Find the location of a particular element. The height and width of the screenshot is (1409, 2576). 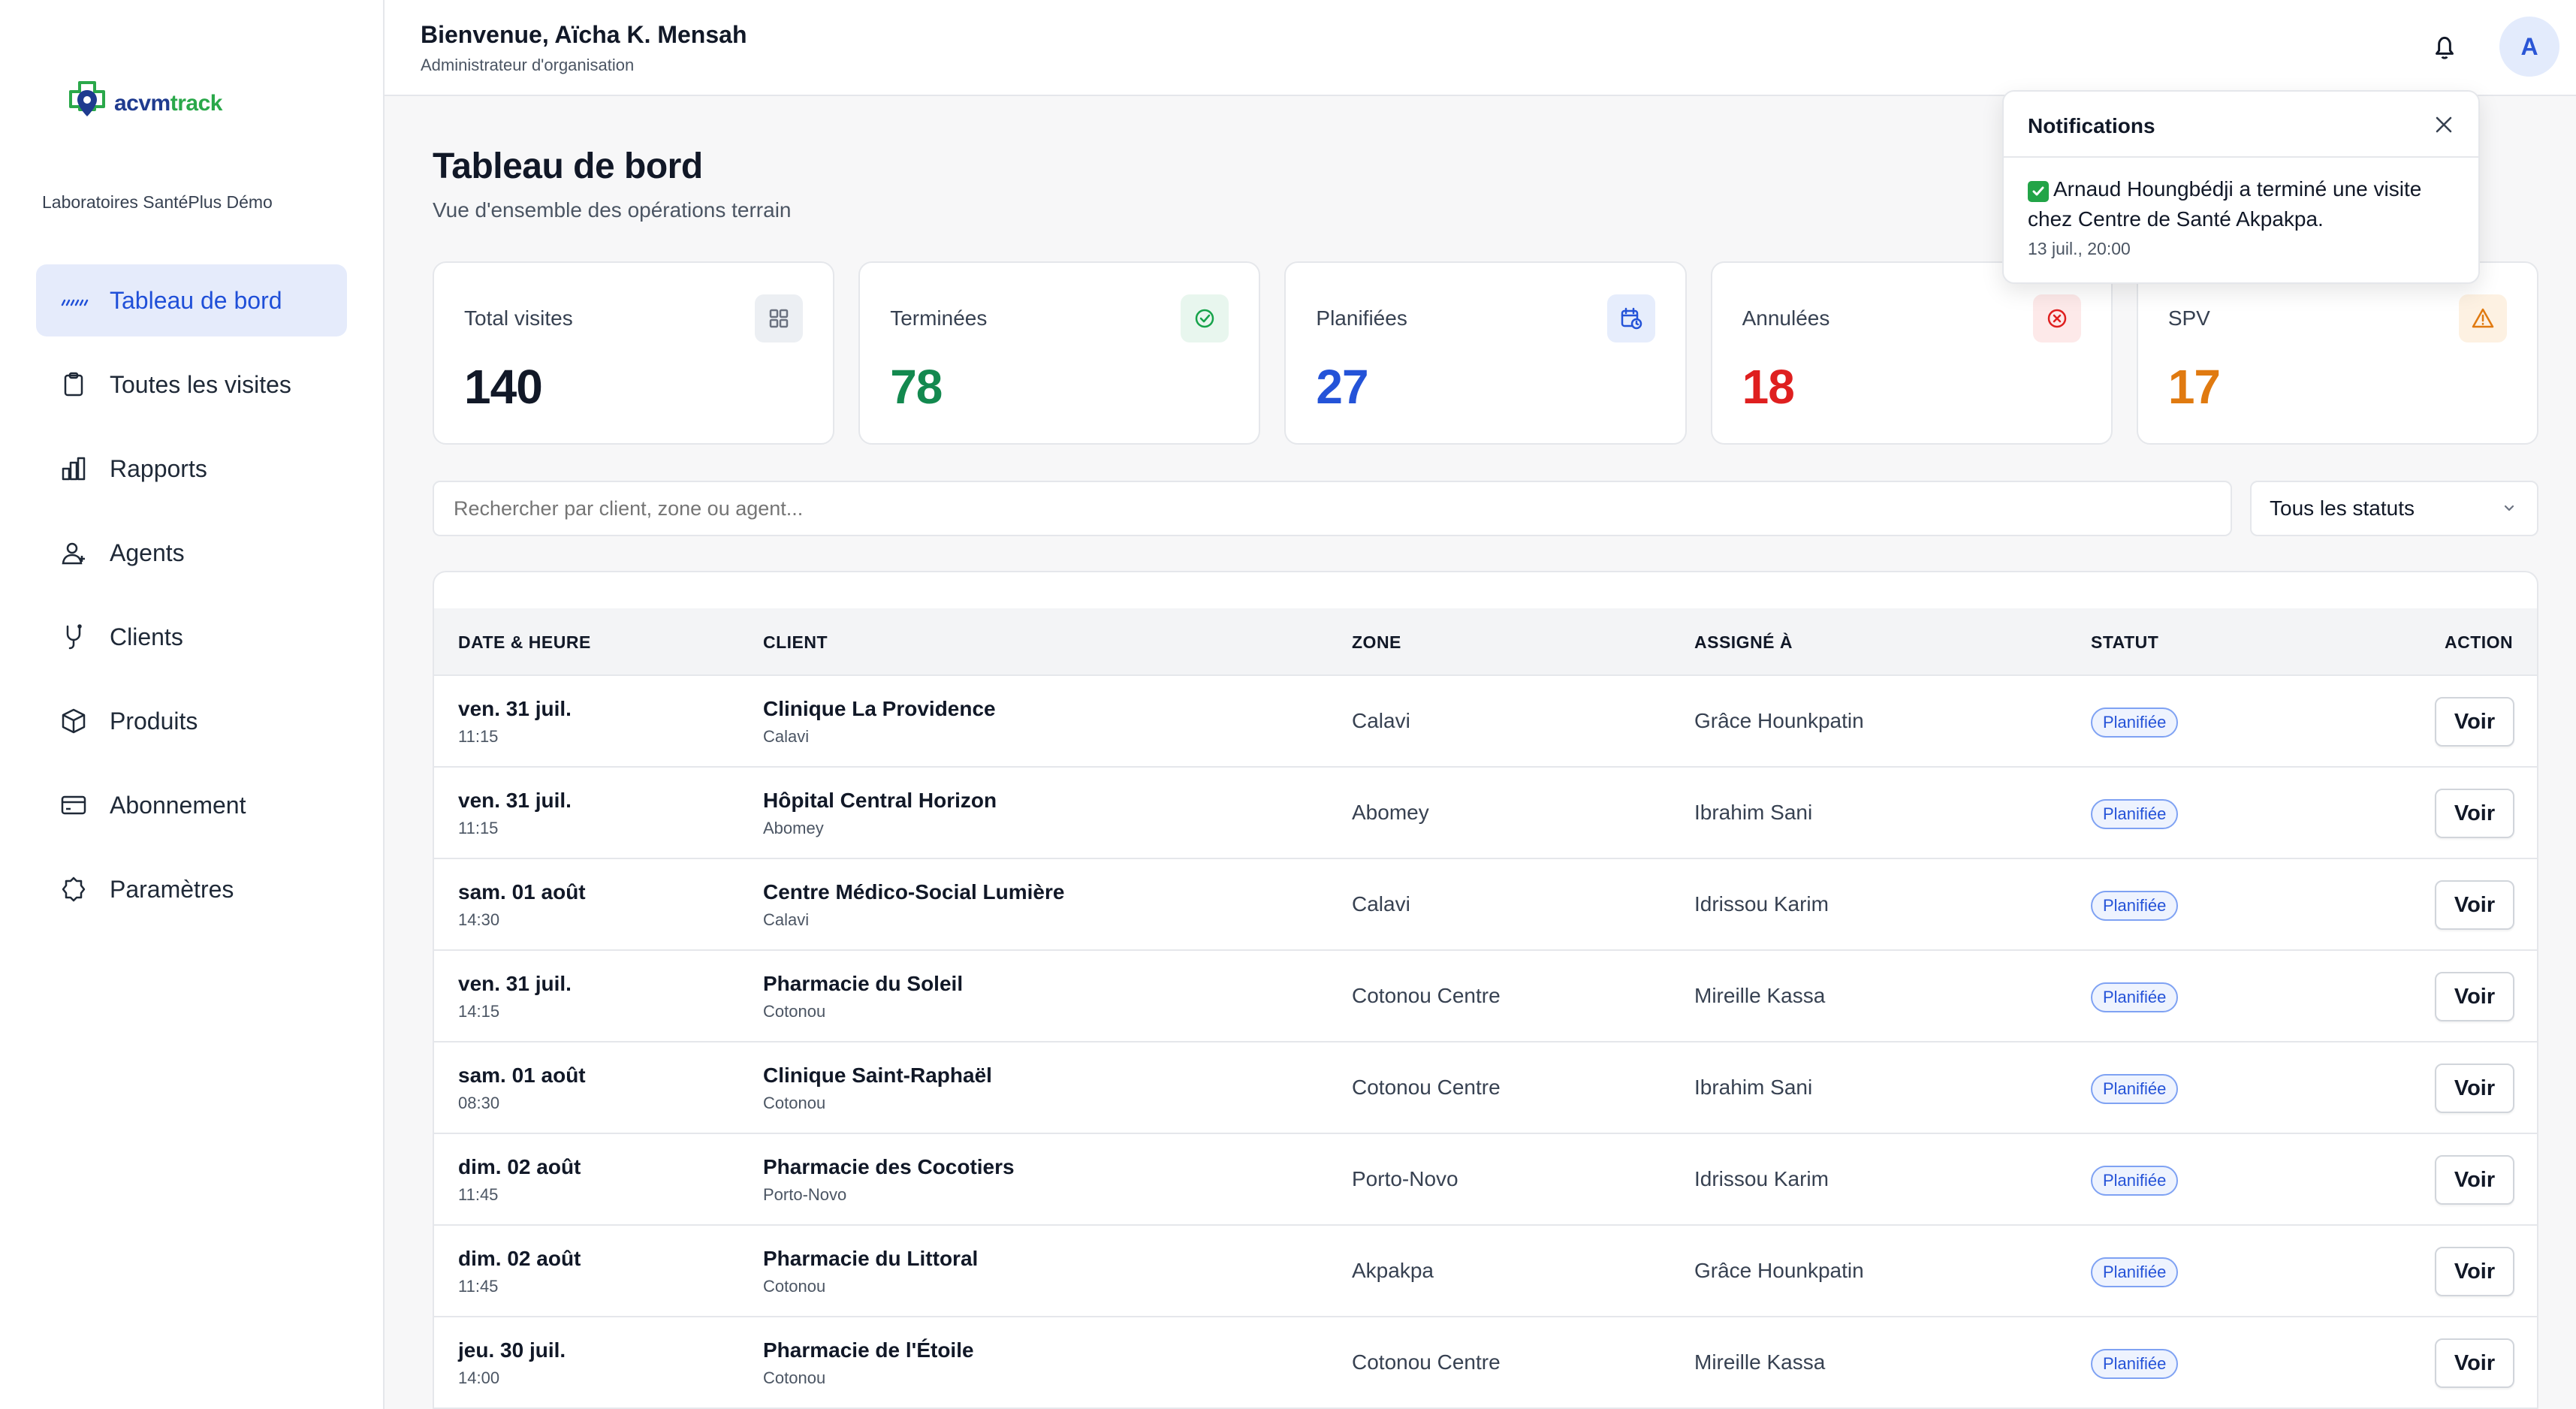

user-role: Administrateur d'organisation is located at coordinates (528, 65).